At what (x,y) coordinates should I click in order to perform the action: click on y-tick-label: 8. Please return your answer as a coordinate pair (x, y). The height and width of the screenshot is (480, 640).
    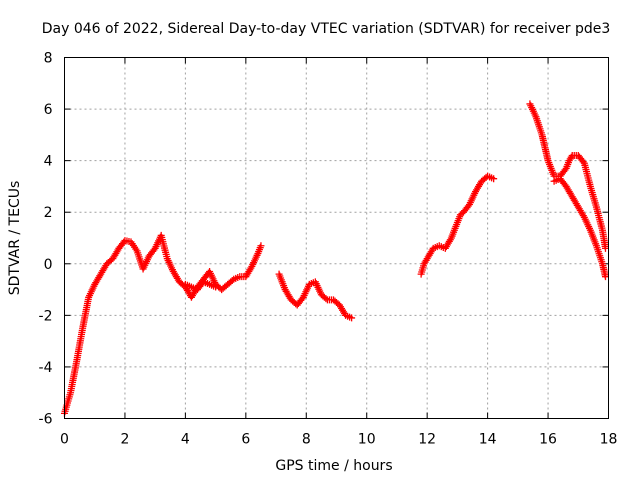
    Looking at the image, I should click on (48, 59).